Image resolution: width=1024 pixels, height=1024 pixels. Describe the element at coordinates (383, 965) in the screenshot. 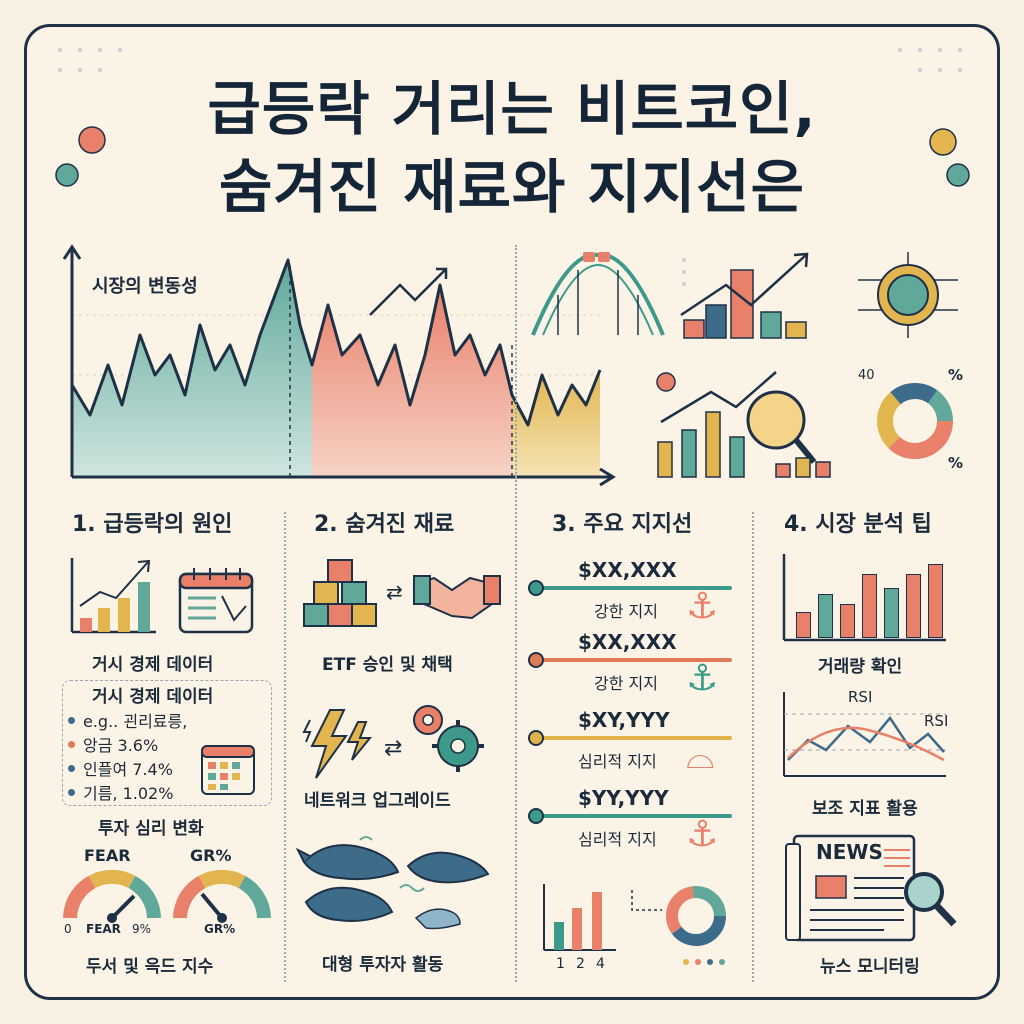

I see `whale-activity-caption: 대형 투자자 활동` at that location.